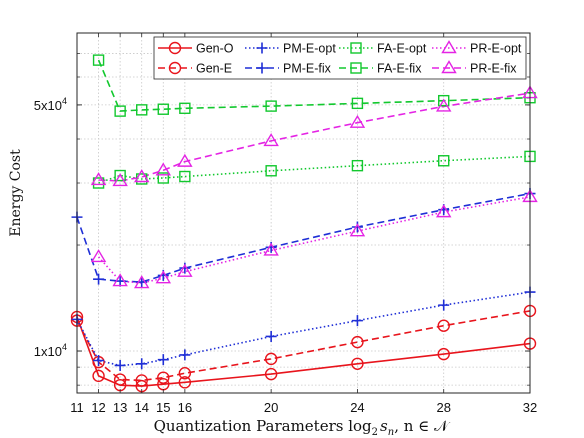 The image size is (584, 438). Describe the element at coordinates (185, 407) in the screenshot. I see `x-tick-label: 16` at that location.